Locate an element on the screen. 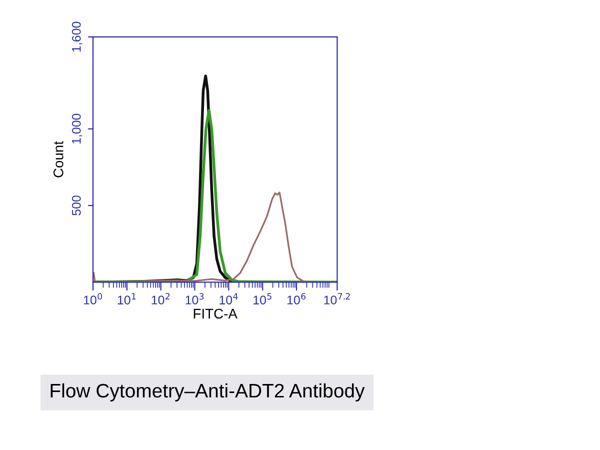  y-axis-title: Count is located at coordinates (58, 159).